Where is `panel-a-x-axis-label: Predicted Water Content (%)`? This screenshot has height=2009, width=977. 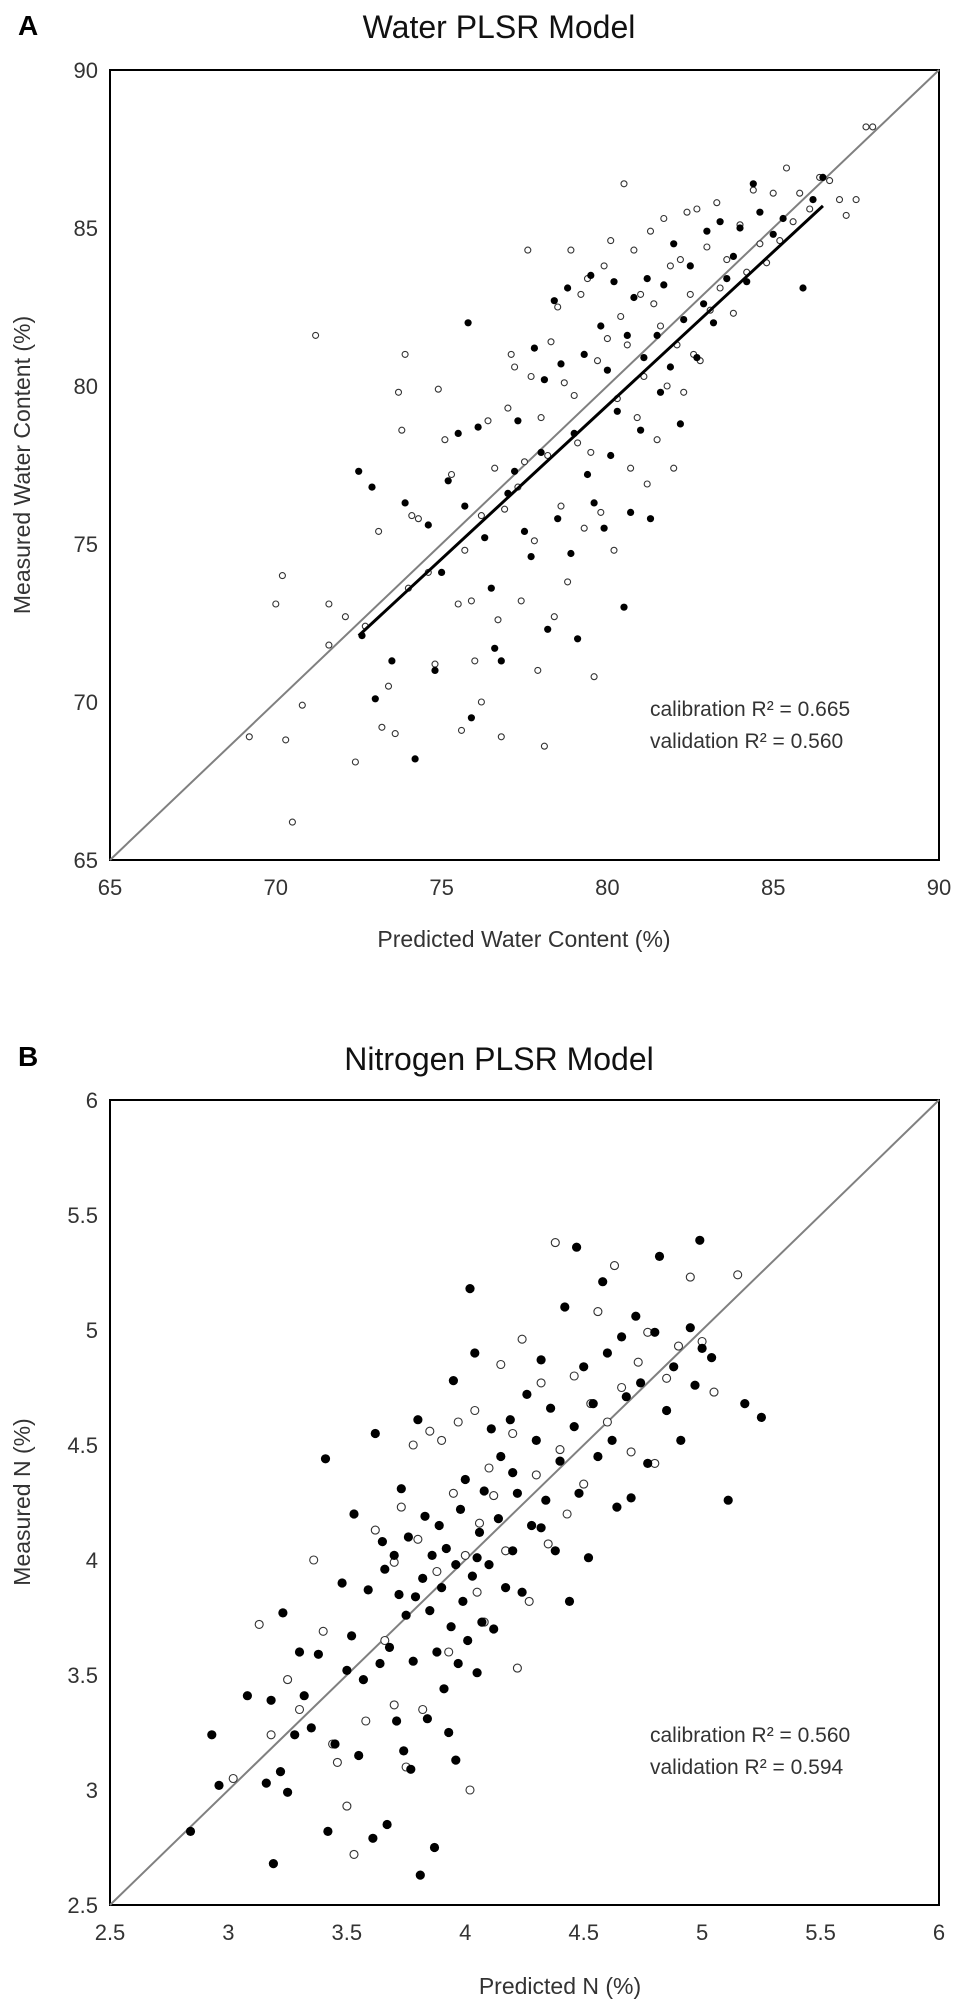 panel-a-x-axis-label: Predicted Water Content (%) is located at coordinates (523, 939).